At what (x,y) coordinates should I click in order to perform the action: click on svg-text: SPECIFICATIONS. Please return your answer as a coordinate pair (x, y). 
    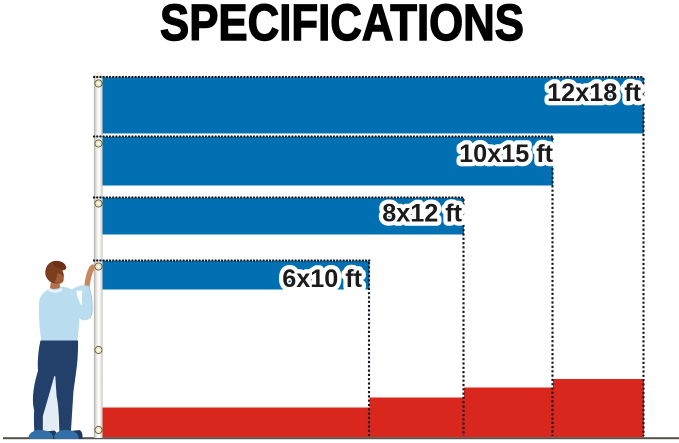
    Looking at the image, I should click on (342, 25).